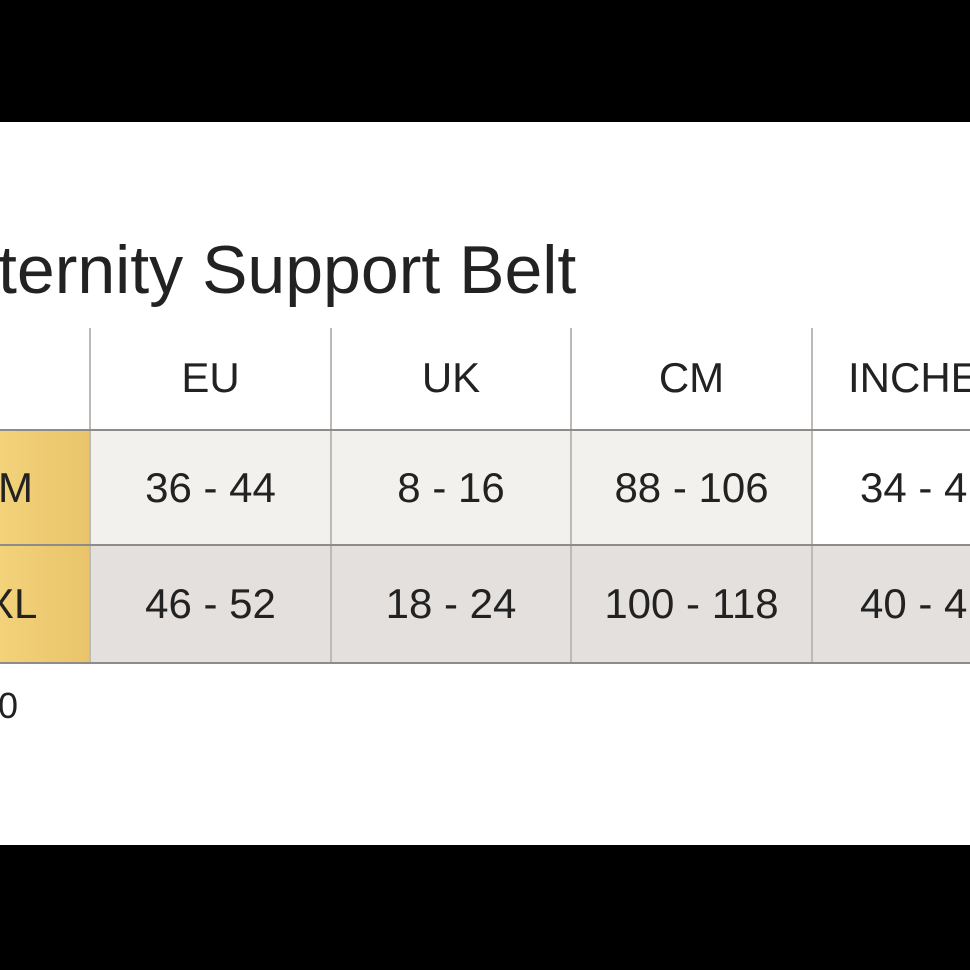 This screenshot has width=970, height=970. I want to click on column-header: CM, so click(691, 377).